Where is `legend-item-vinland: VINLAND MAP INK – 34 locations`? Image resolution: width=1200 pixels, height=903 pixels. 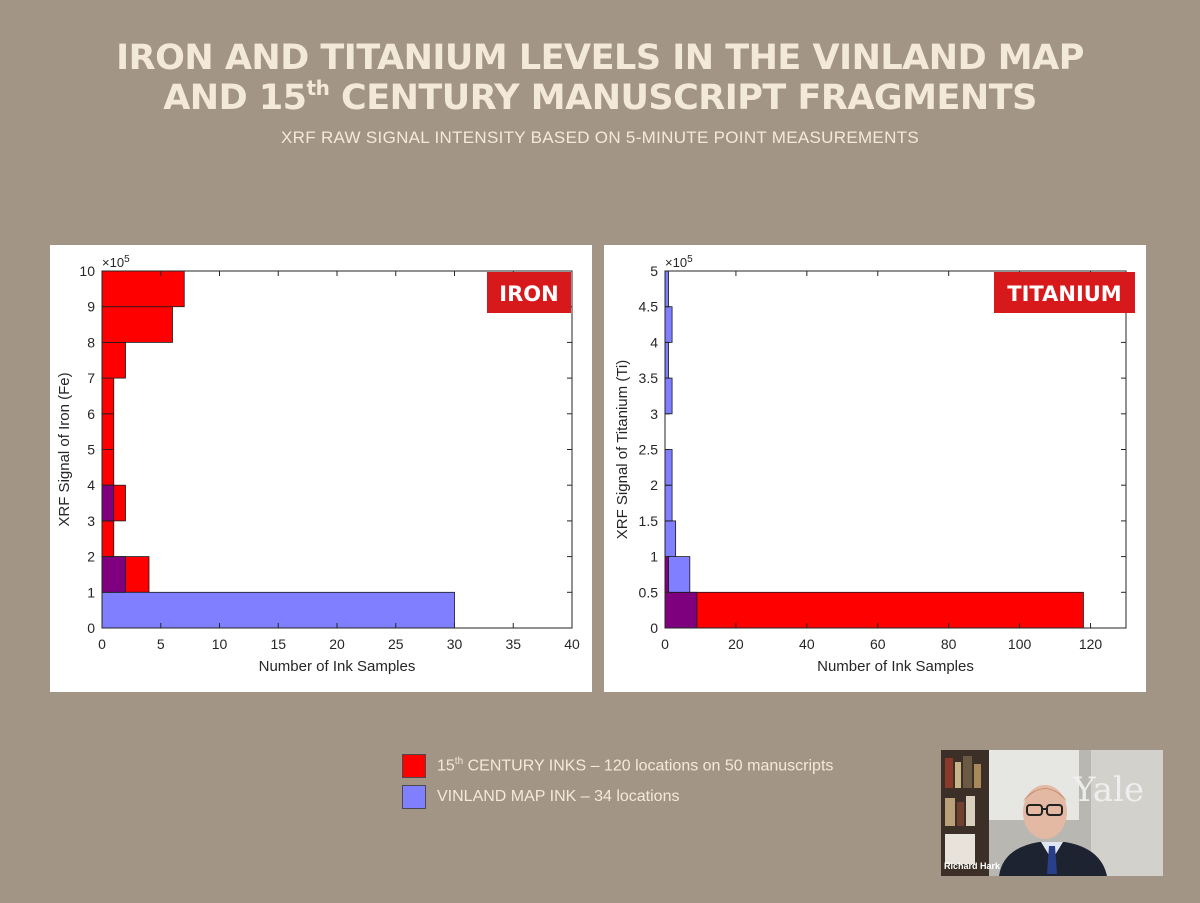
legend-item-vinland: VINLAND MAP INK – 34 locations is located at coordinates (617, 797).